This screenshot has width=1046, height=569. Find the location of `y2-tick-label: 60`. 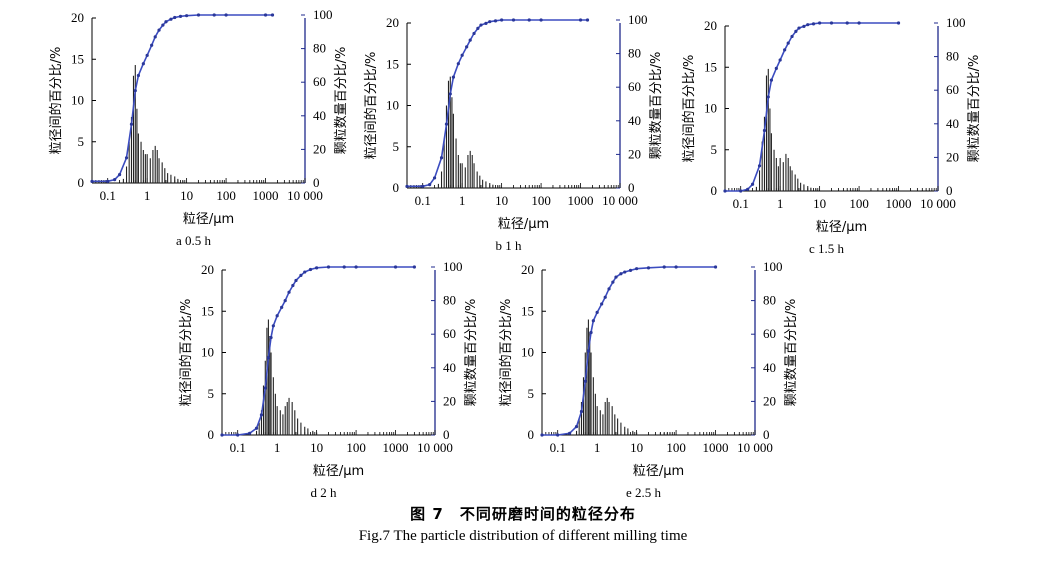

y2-tick-label: 60 is located at coordinates (319, 81).